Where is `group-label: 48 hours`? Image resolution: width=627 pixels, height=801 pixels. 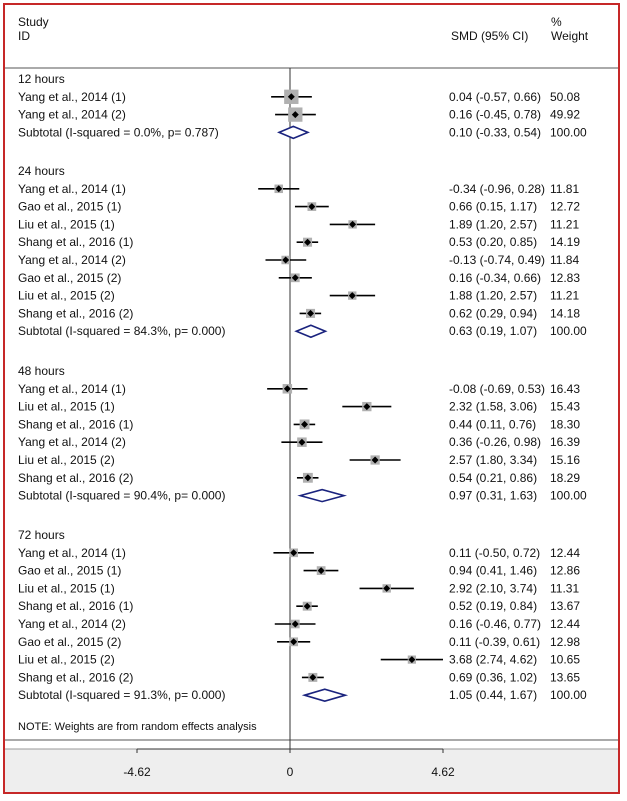 group-label: 48 hours is located at coordinates (41, 371).